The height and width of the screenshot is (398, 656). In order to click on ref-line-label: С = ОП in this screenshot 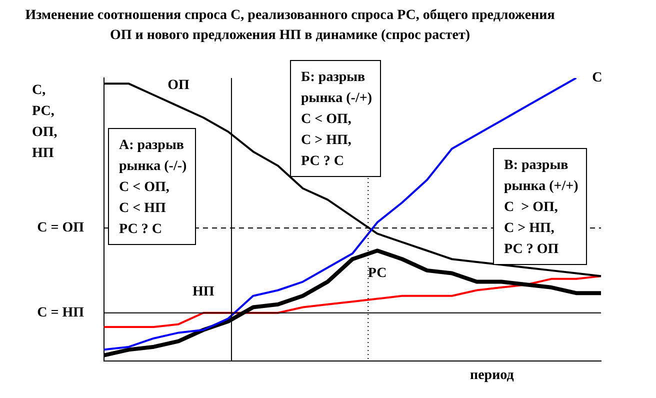, I will do `click(60, 228)`.